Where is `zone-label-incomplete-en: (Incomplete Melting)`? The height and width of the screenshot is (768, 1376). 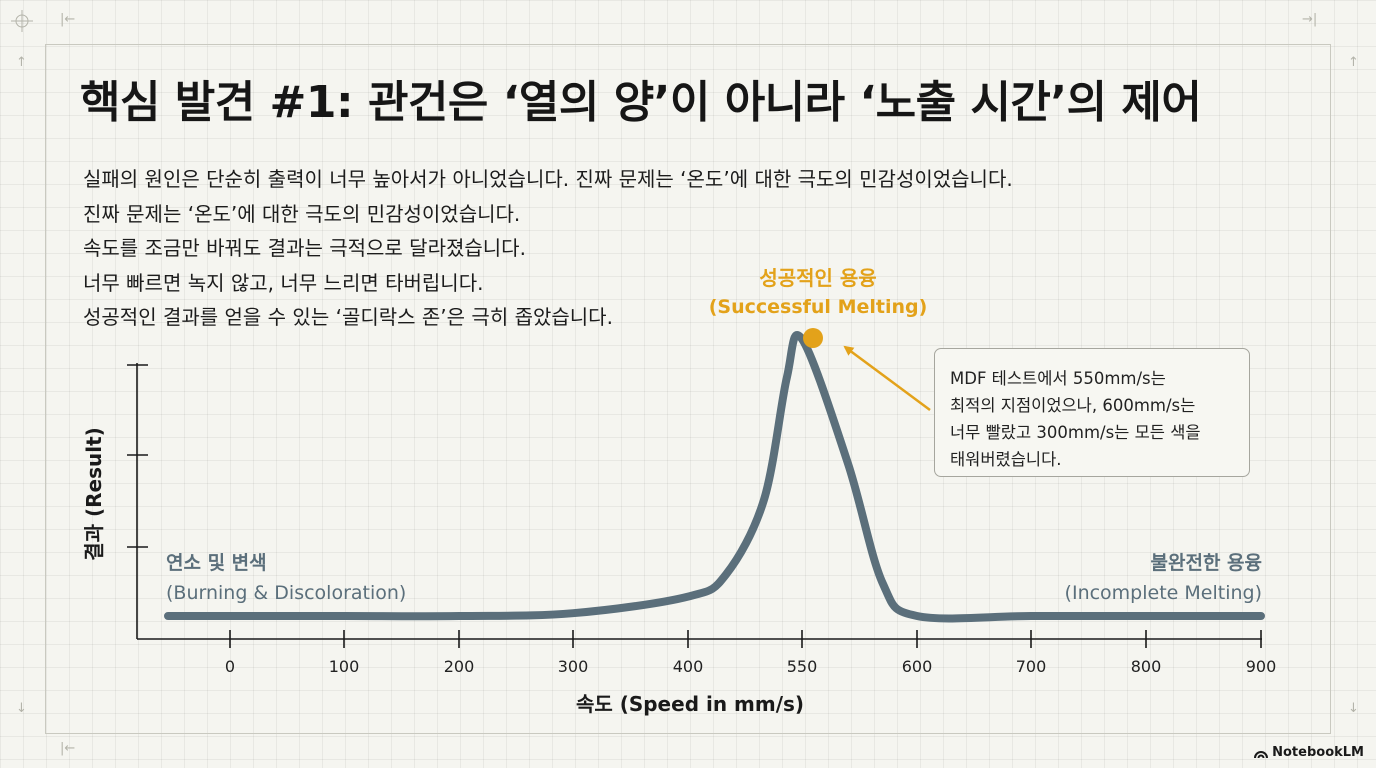 zone-label-incomplete-en: (Incomplete Melting) is located at coordinates (1163, 593).